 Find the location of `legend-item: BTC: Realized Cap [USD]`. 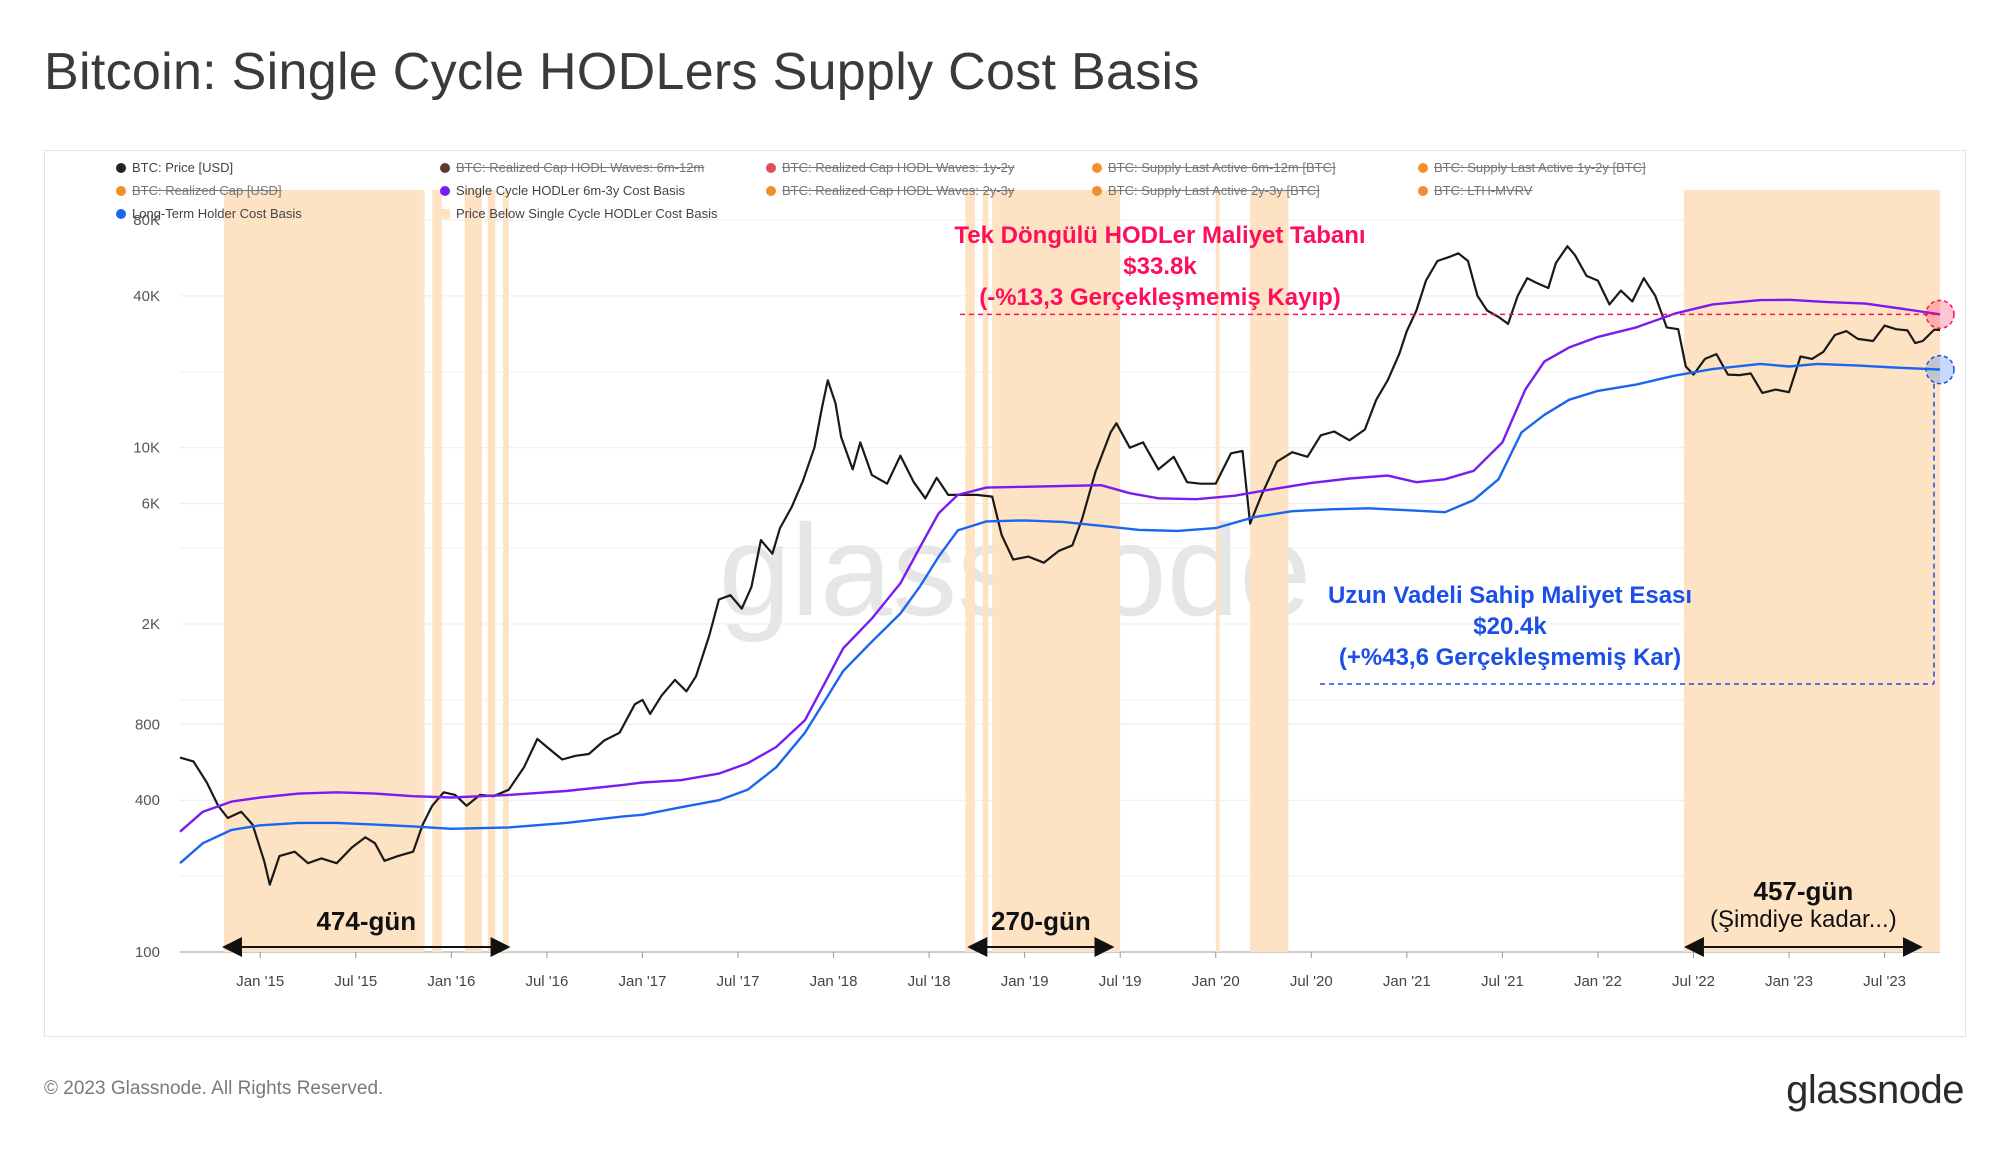

legend-item: BTC: Realized Cap [USD] is located at coordinates (199, 190).